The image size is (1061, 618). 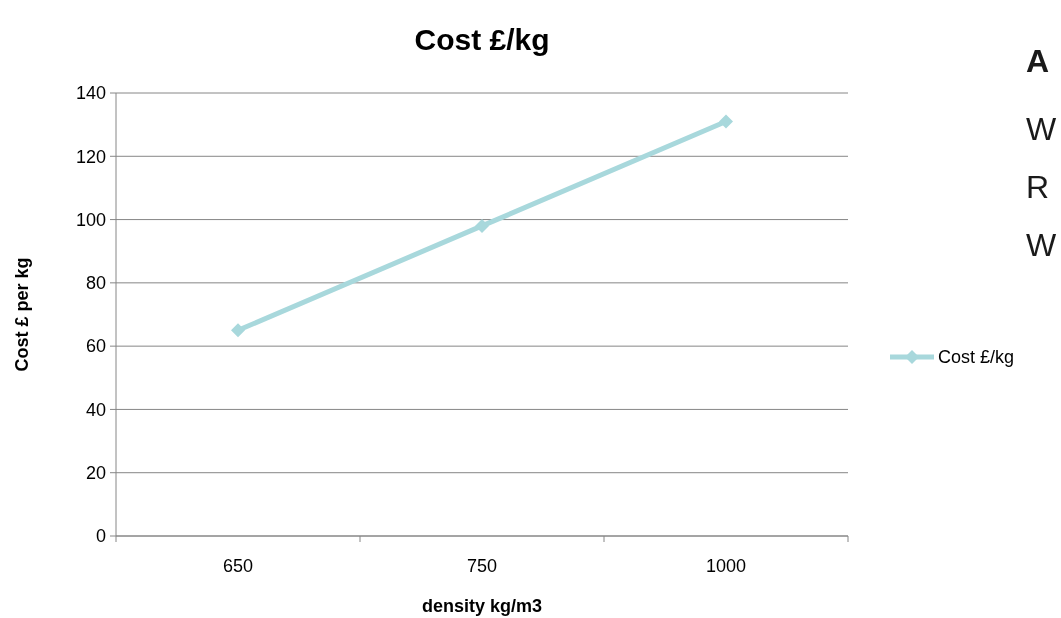 What do you see at coordinates (1038, 61) in the screenshot?
I see `text: A` at bounding box center [1038, 61].